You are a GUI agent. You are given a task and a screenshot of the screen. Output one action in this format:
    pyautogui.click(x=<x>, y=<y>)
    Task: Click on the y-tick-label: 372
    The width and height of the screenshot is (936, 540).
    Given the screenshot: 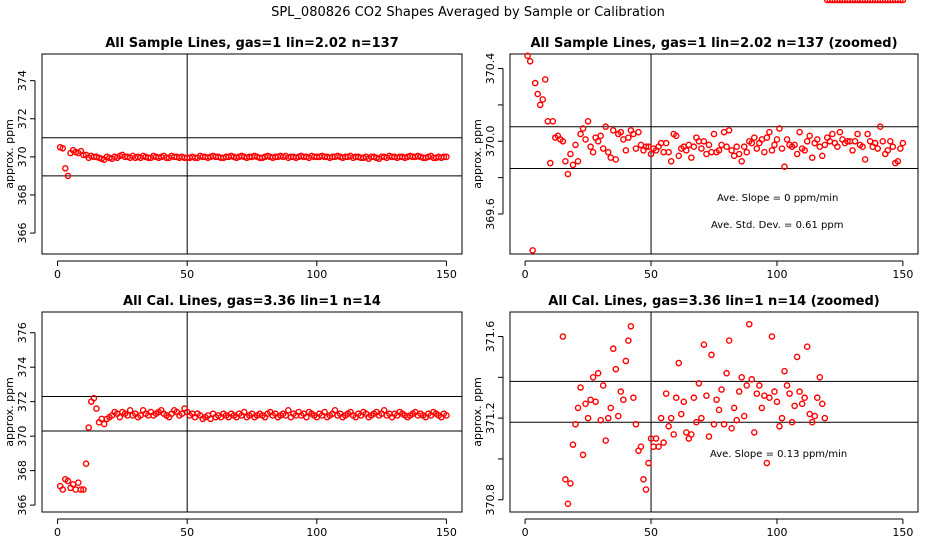 What is the action you would take?
    pyautogui.click(x=22, y=118)
    